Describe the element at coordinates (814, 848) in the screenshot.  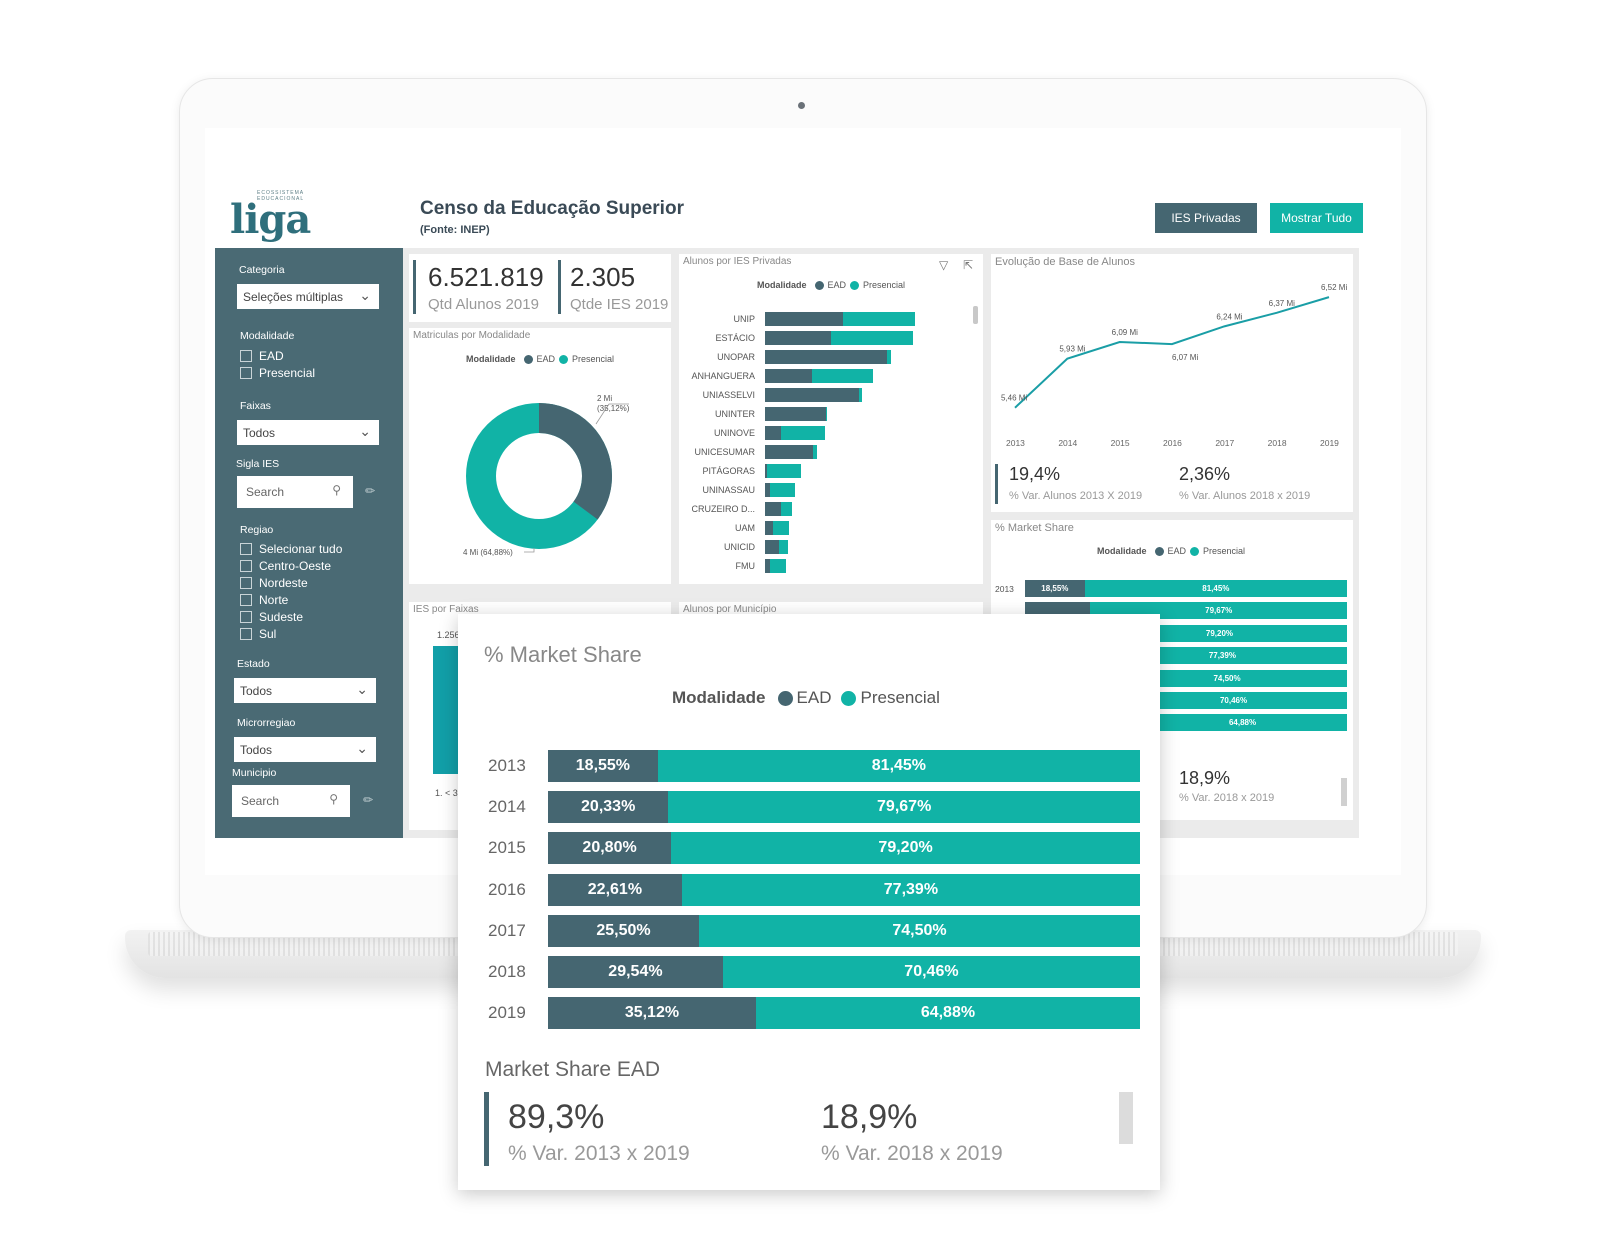
I see `market-share-row: 2015 20,80% 79,20%` at that location.